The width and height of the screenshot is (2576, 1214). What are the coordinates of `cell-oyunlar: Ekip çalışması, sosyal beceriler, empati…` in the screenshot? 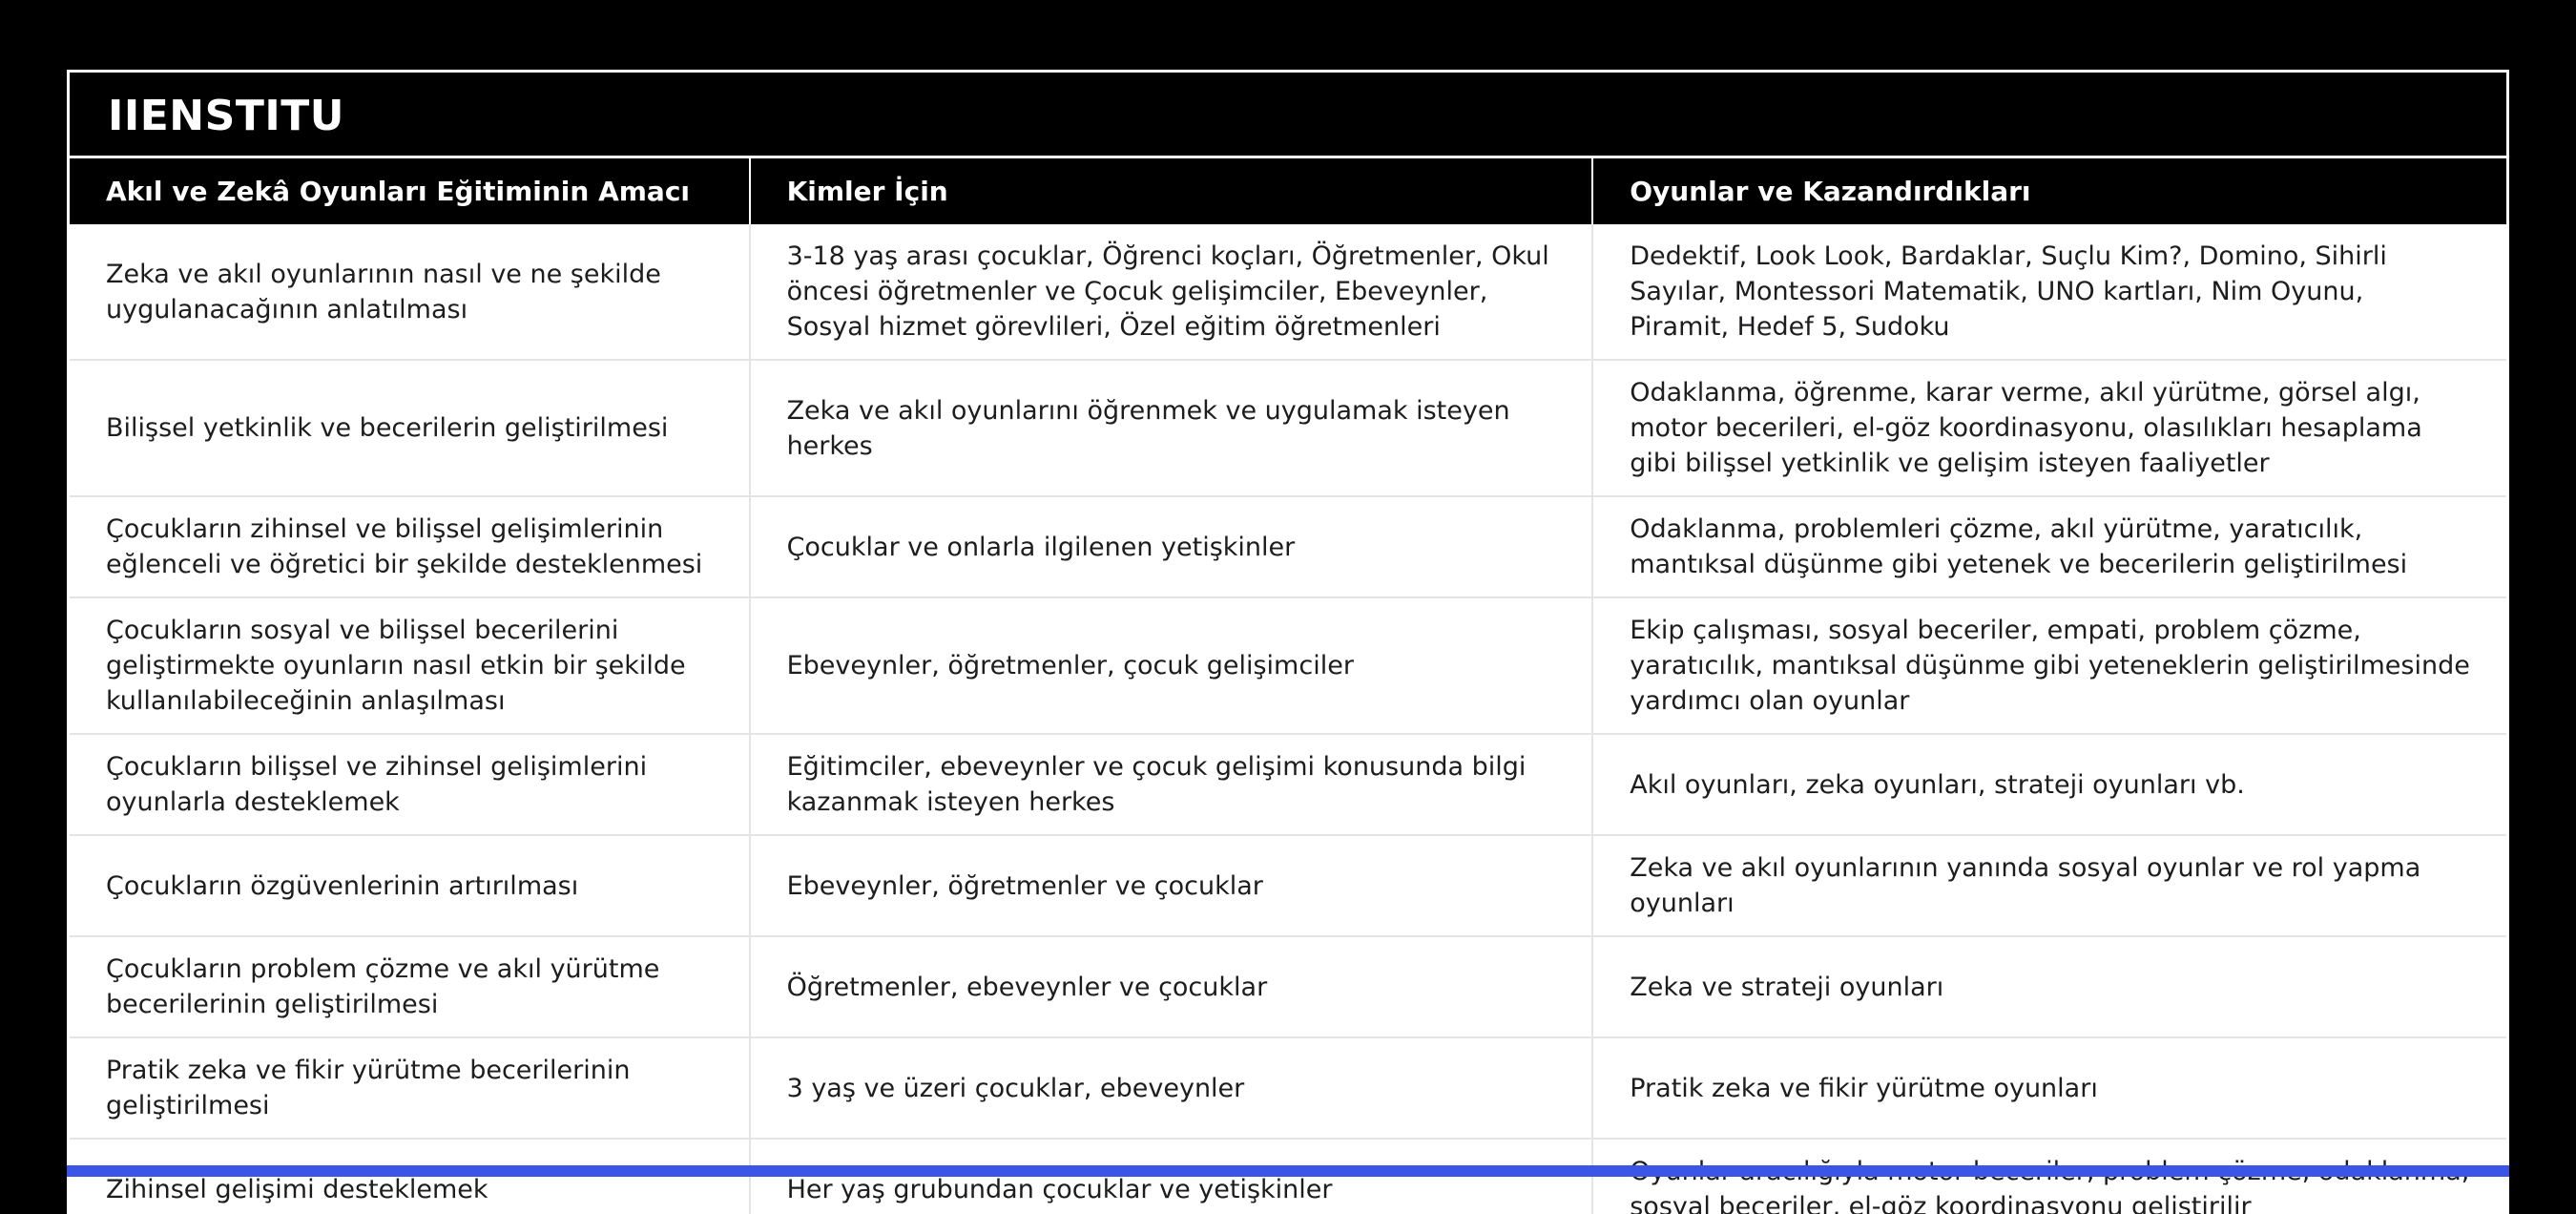 It's located at (2048, 665).